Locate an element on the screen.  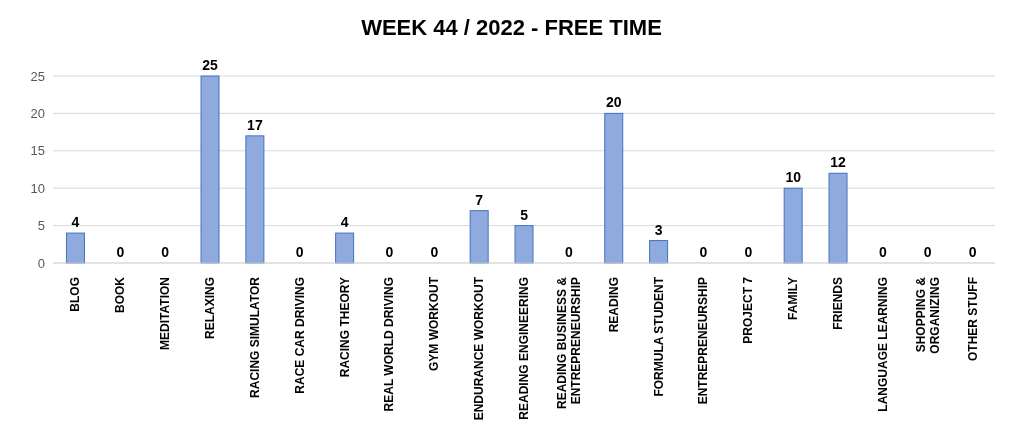
x-tick-label: REAL WORLD DRIVING is located at coordinates (389, 344).